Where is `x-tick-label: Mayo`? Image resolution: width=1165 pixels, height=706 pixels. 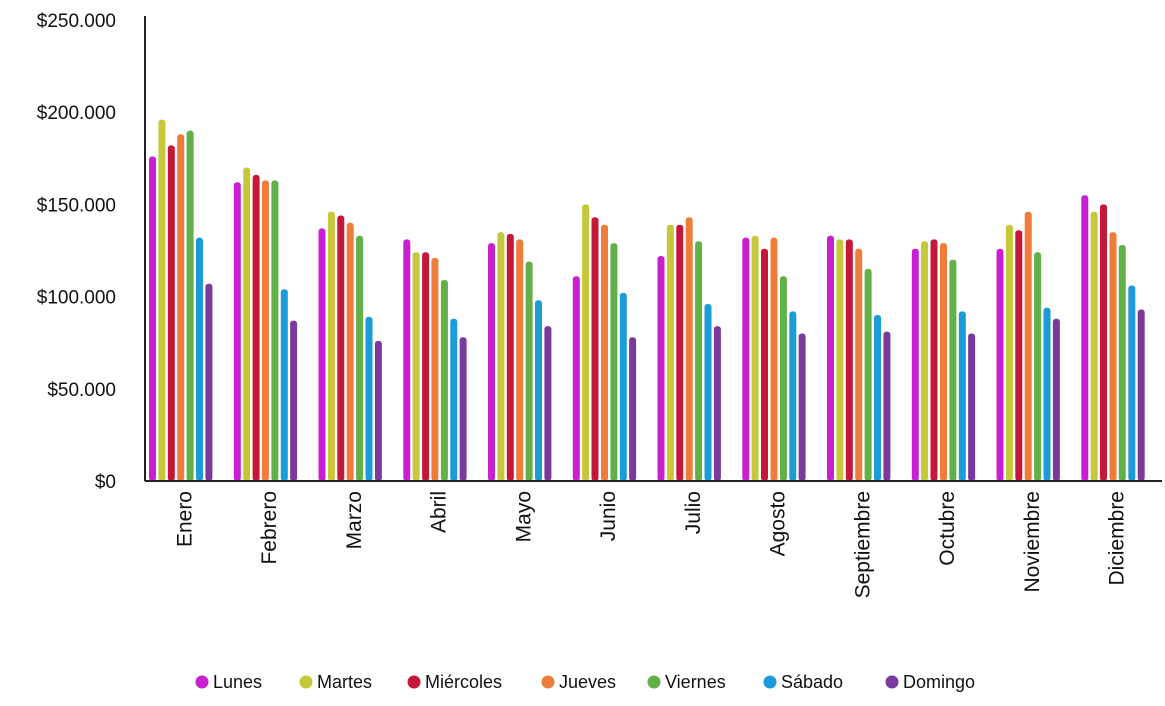
x-tick-label: Mayo is located at coordinates (523, 516).